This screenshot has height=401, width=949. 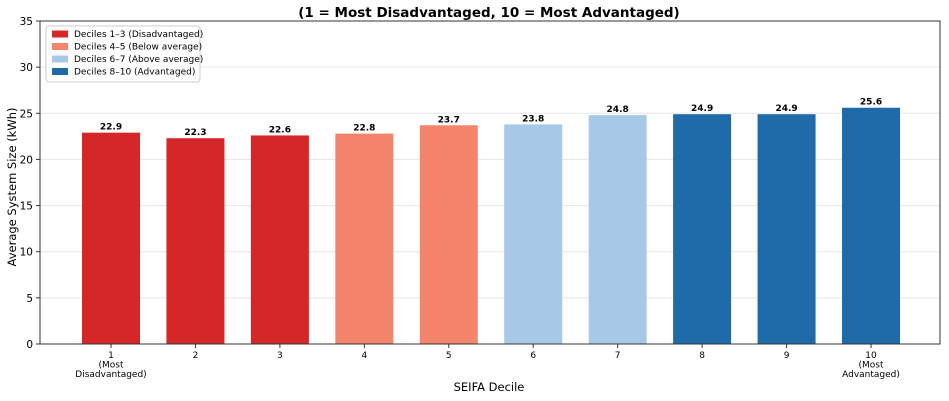 I want to click on y-axis-label: Average System Size (kWh), so click(x=12, y=187).